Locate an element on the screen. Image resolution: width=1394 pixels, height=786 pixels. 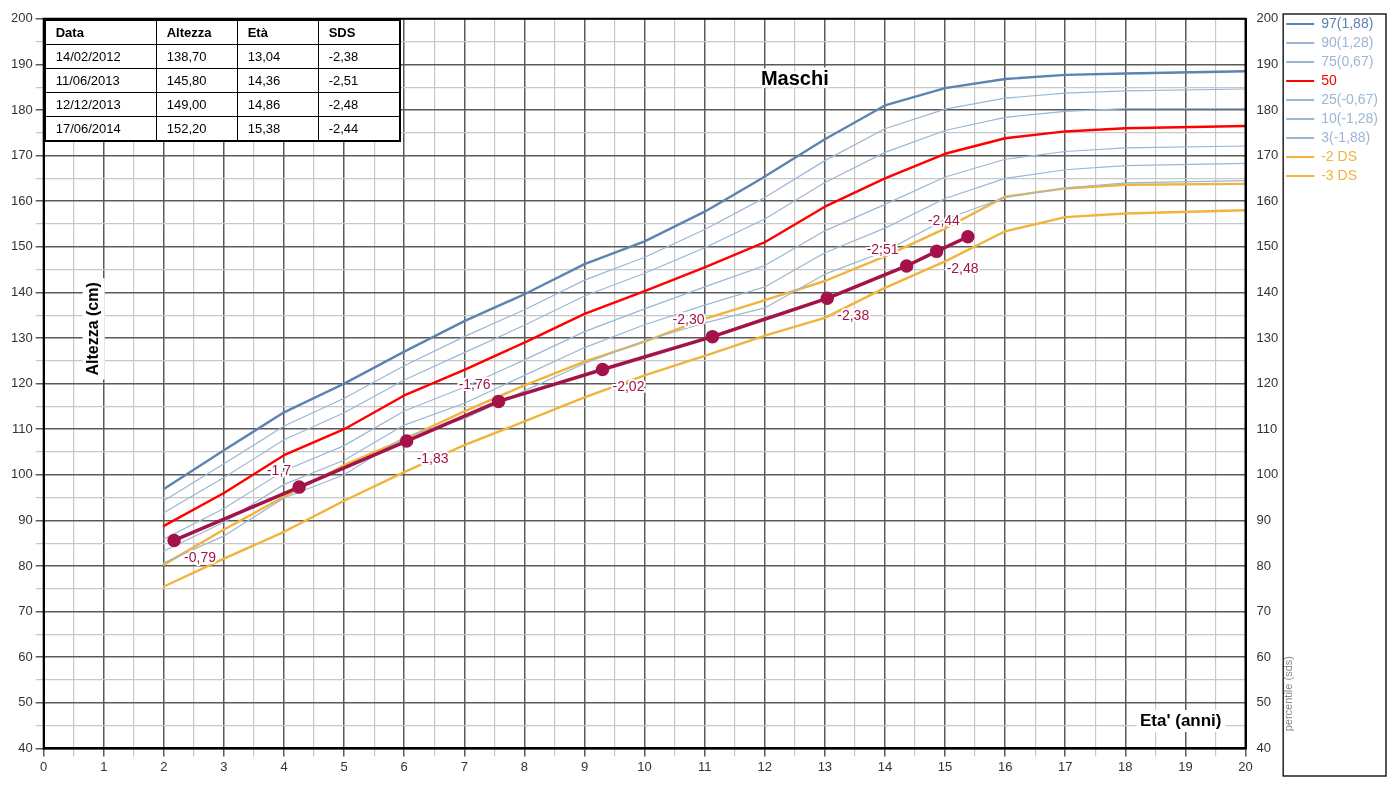
annotation: 12/12/2013 is located at coordinates (100, 104).